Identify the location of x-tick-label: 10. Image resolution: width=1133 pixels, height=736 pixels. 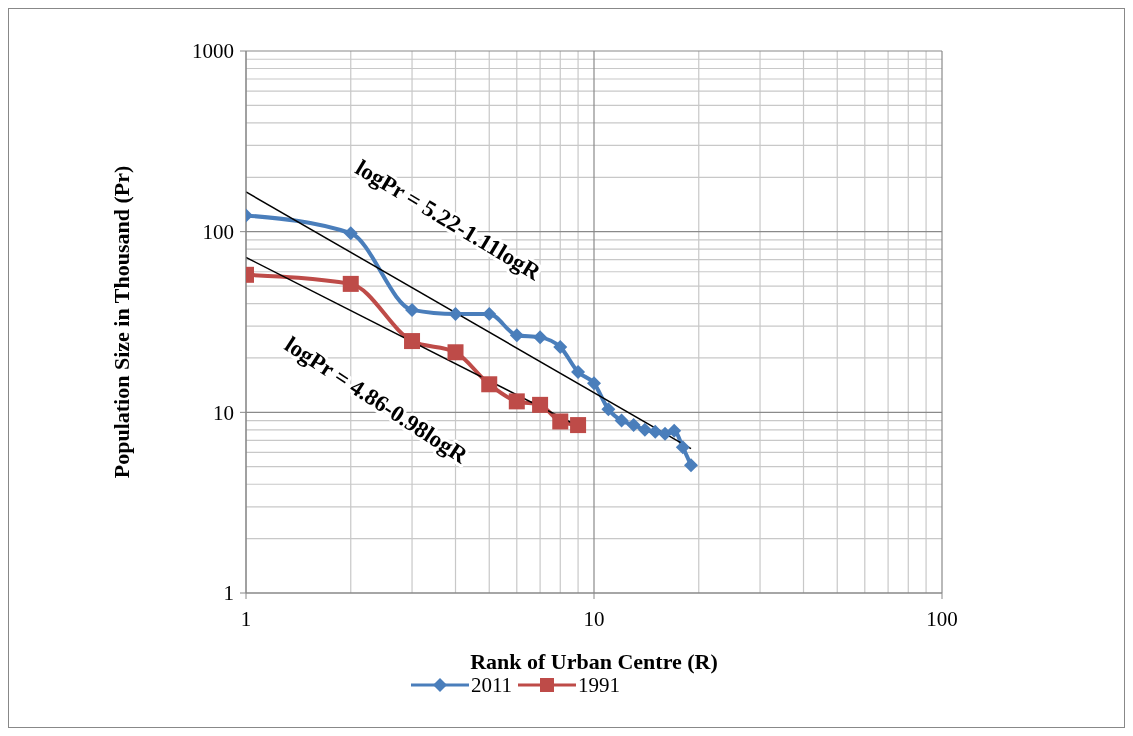
(594, 618).